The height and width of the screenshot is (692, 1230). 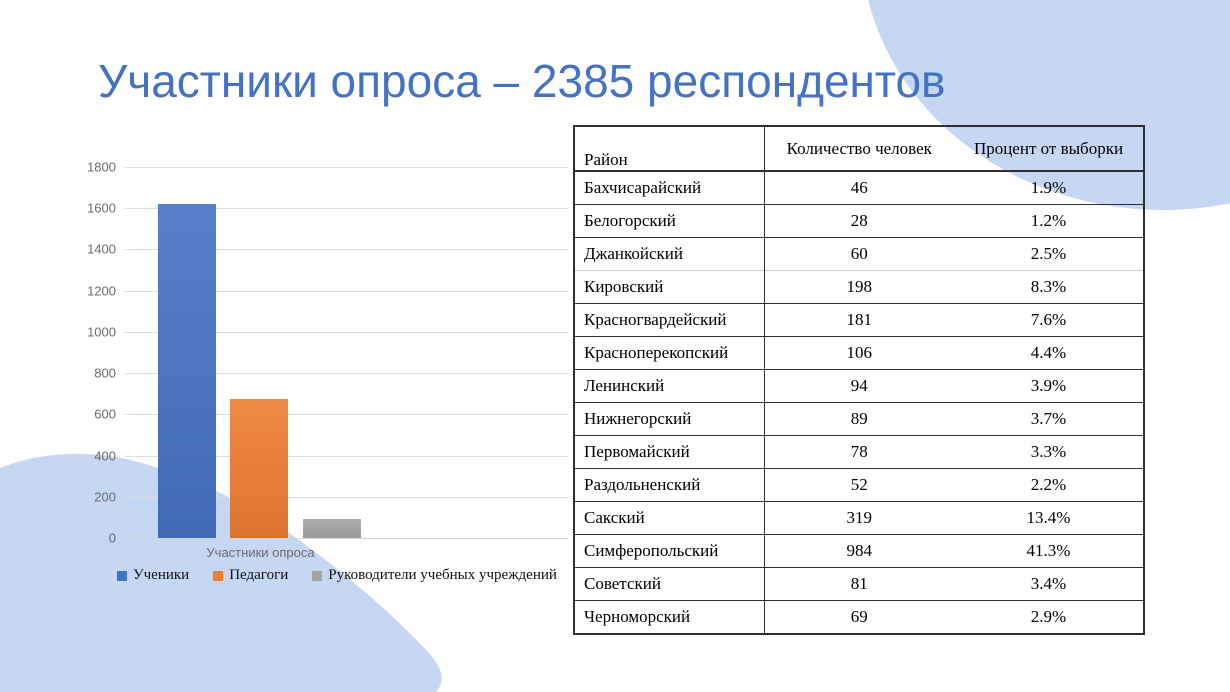 I want to click on y-axis-tick: 0, so click(x=112, y=538).